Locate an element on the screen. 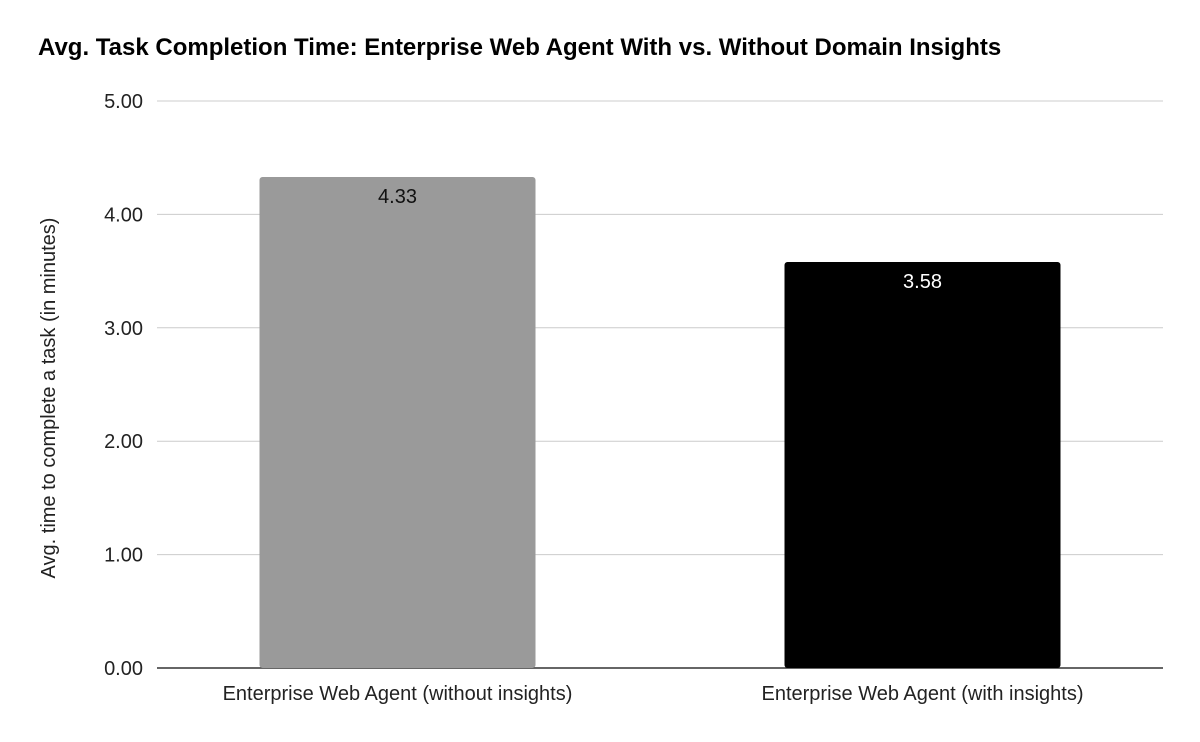 The image size is (1200, 742). y-tick-label: 1.00 is located at coordinates (123, 556).